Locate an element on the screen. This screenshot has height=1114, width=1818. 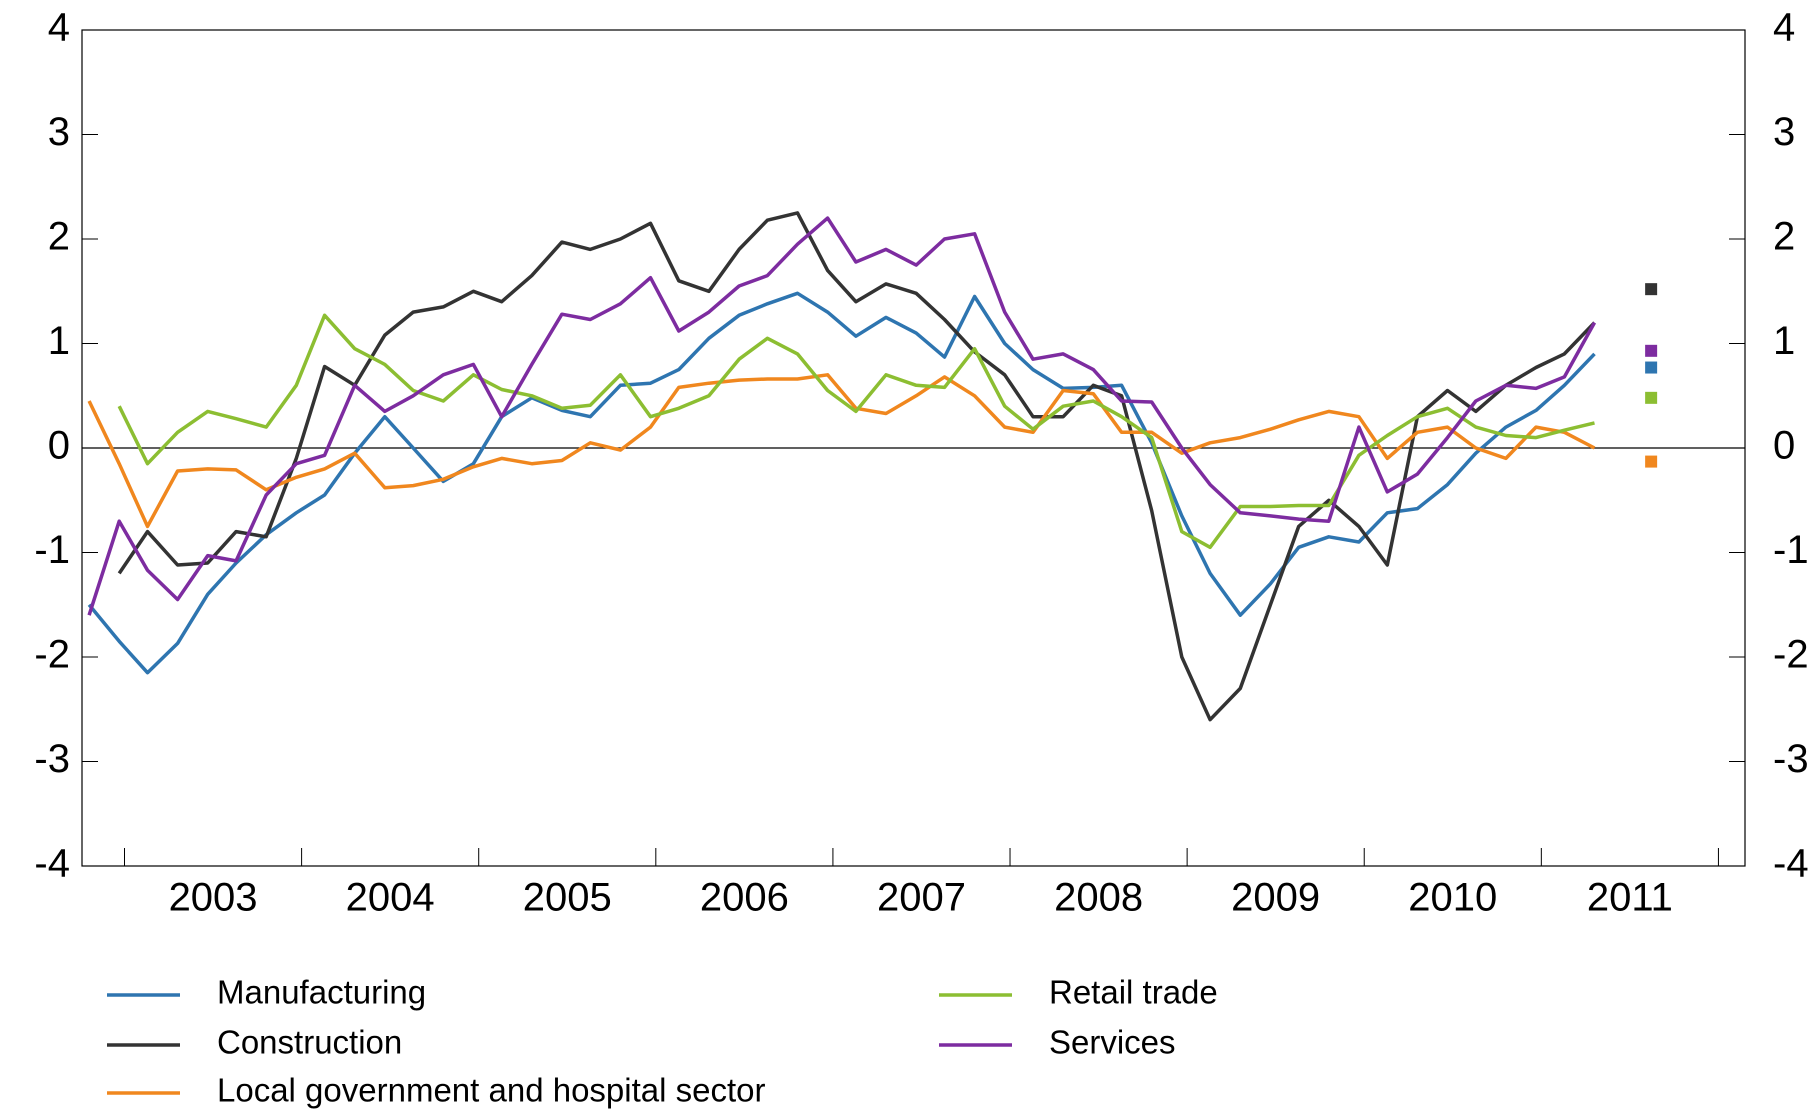
series-line is located at coordinates (841, 451).